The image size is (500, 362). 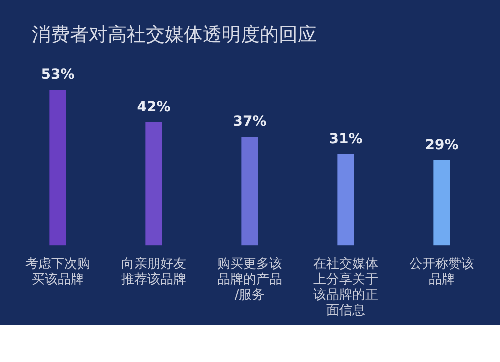 I want to click on data-label: 53%, so click(x=58, y=75).